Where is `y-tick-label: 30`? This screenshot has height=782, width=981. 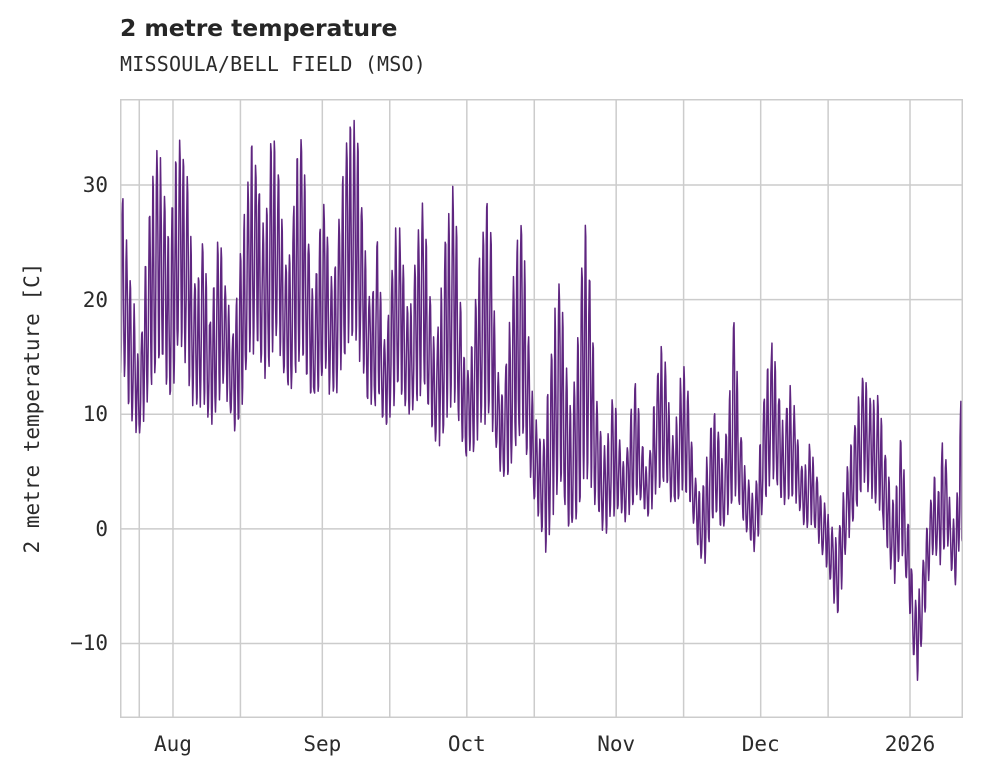 y-tick-label: 30 is located at coordinates (95, 184).